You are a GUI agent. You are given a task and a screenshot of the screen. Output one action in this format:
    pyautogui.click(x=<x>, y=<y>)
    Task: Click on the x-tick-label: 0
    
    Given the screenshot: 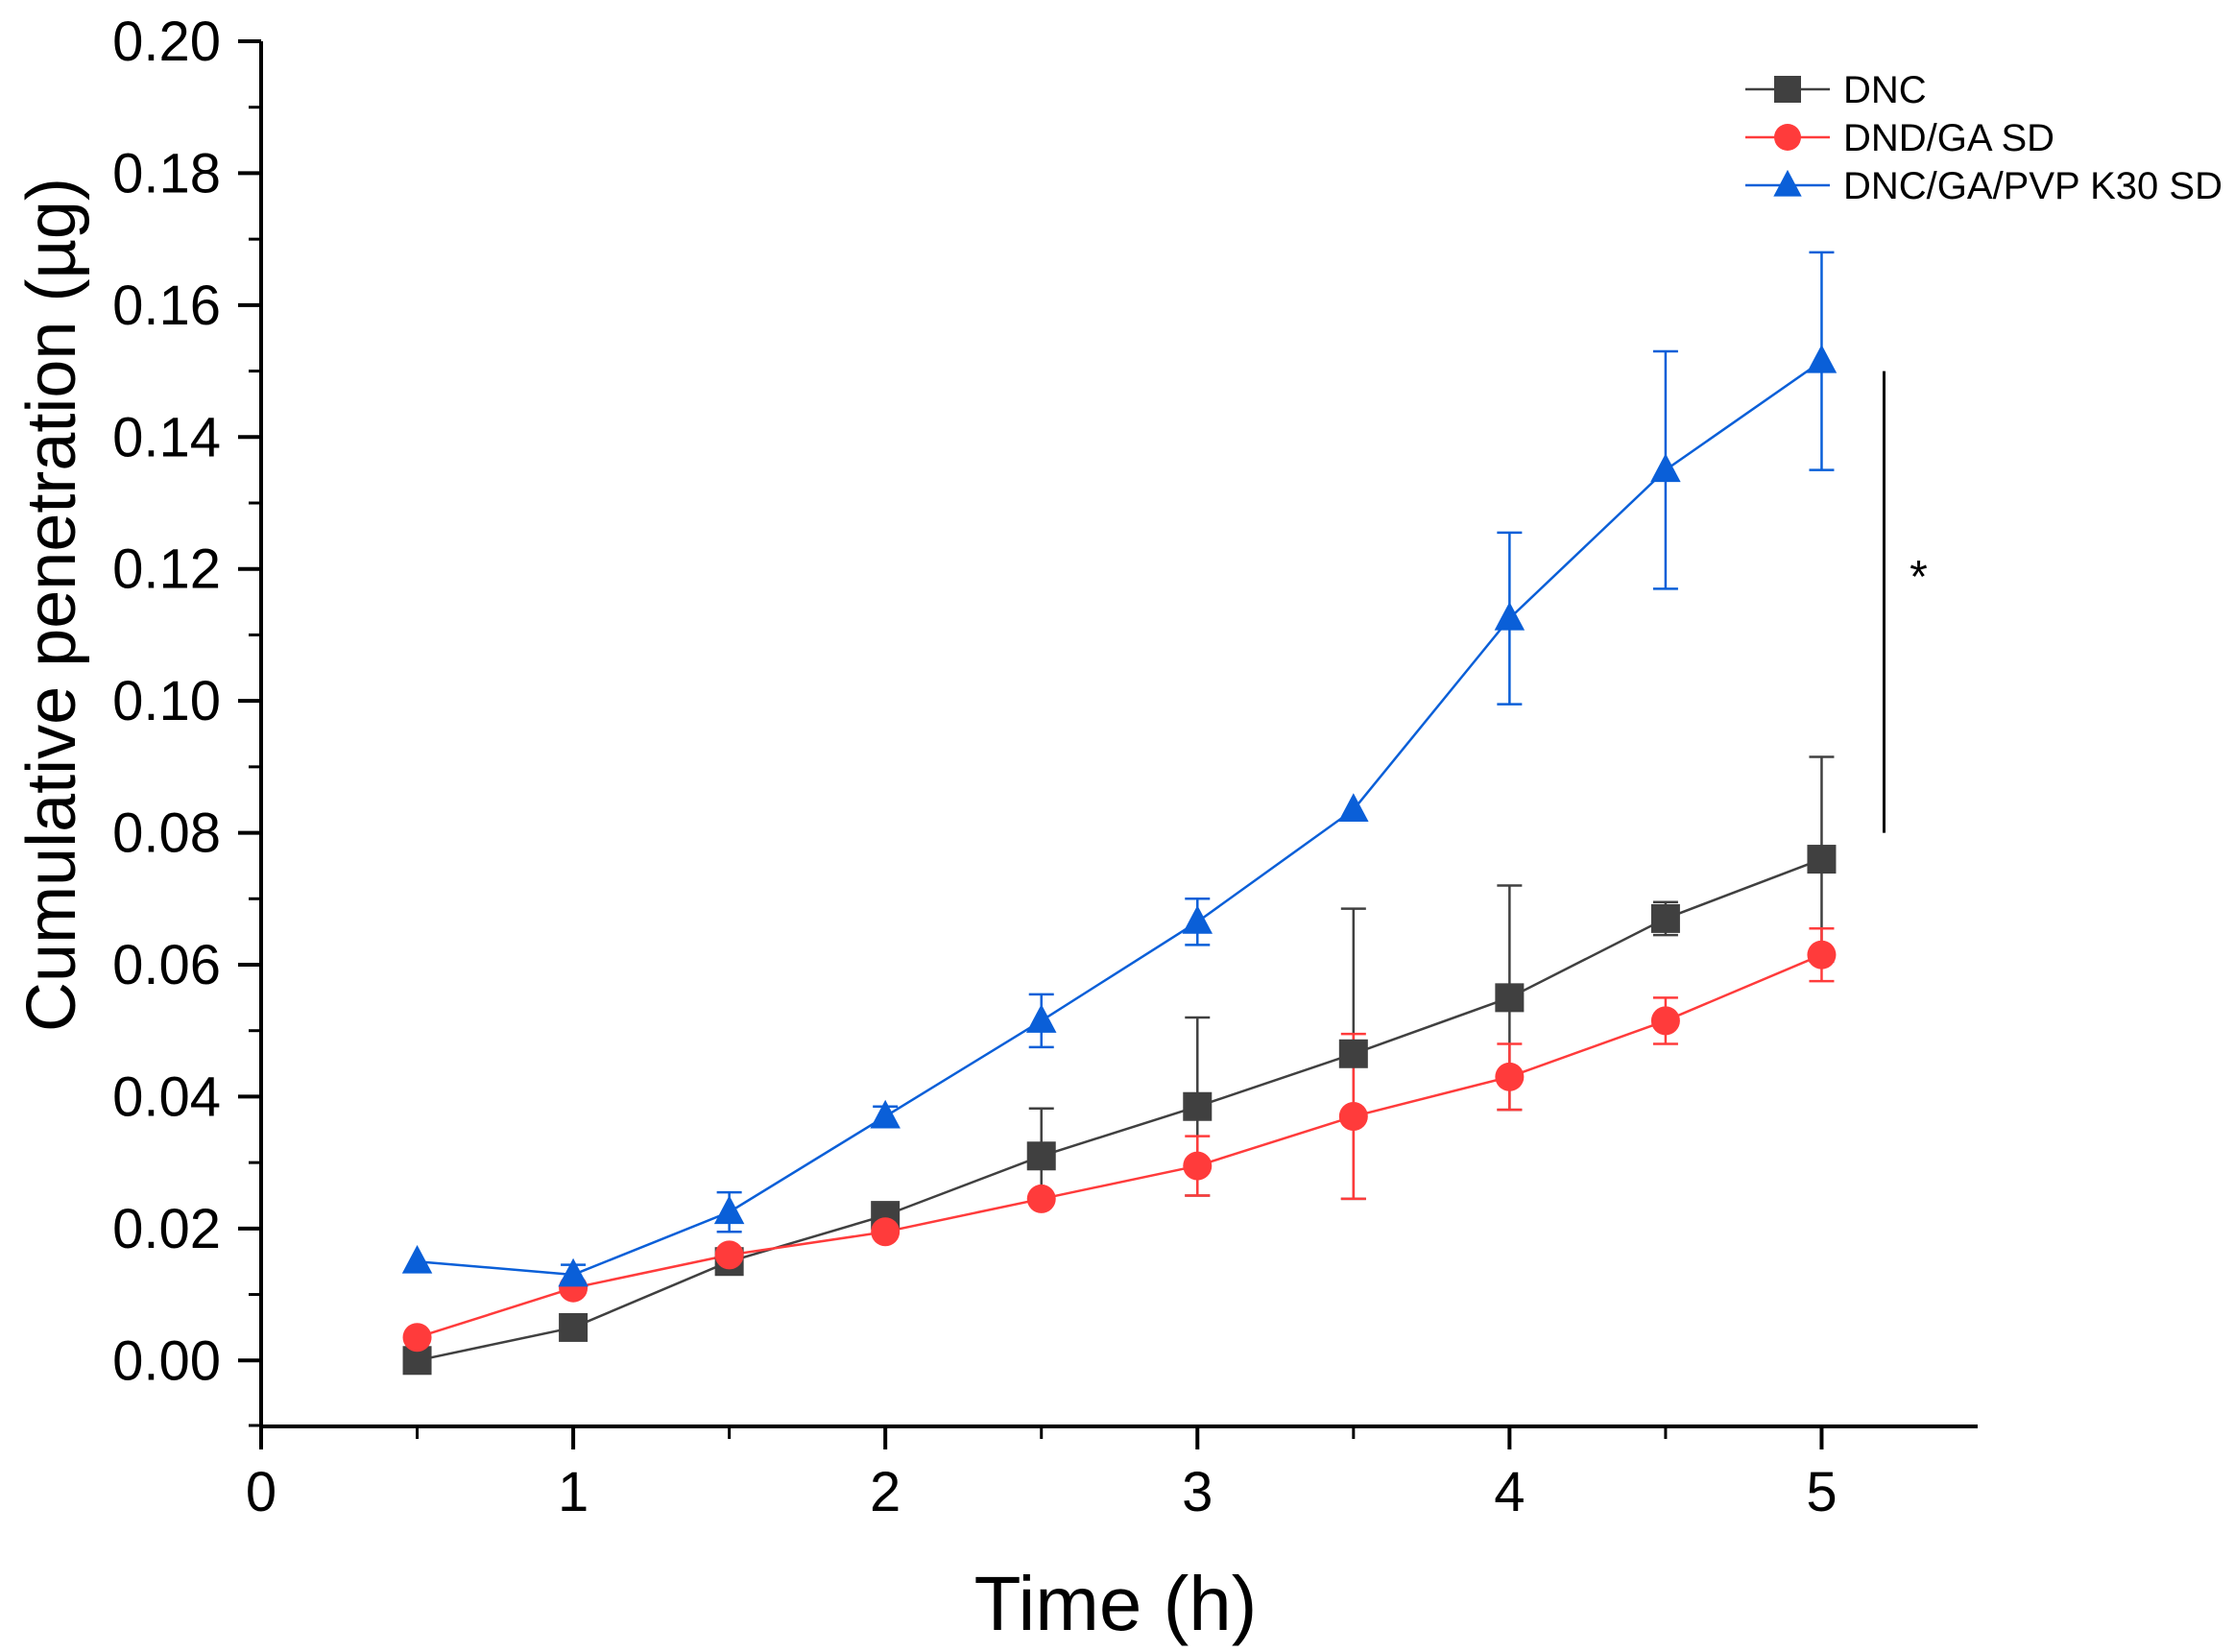 What is the action you would take?
    pyautogui.click(x=261, y=1492)
    